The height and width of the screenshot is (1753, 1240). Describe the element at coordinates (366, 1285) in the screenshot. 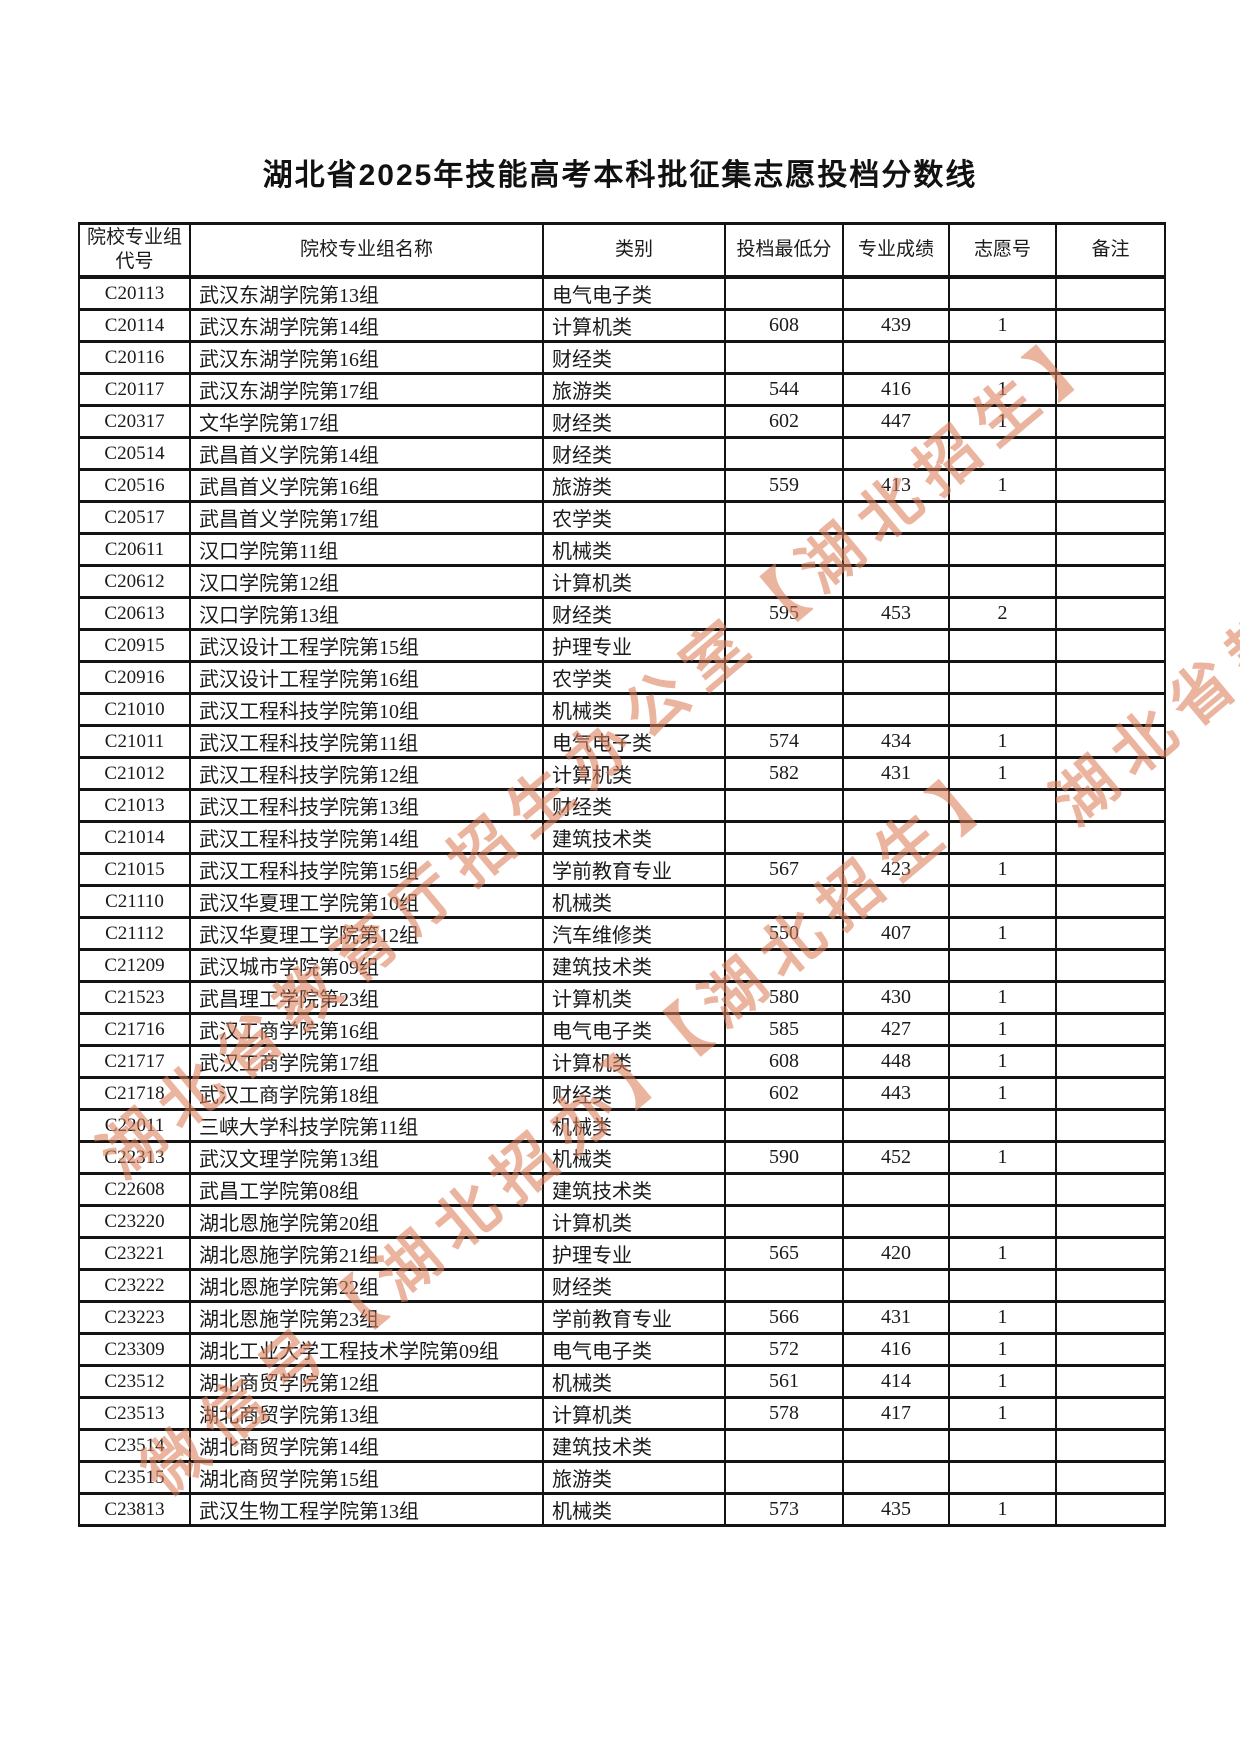

I see `cell-name: 湖北恩施学院第22组` at that location.